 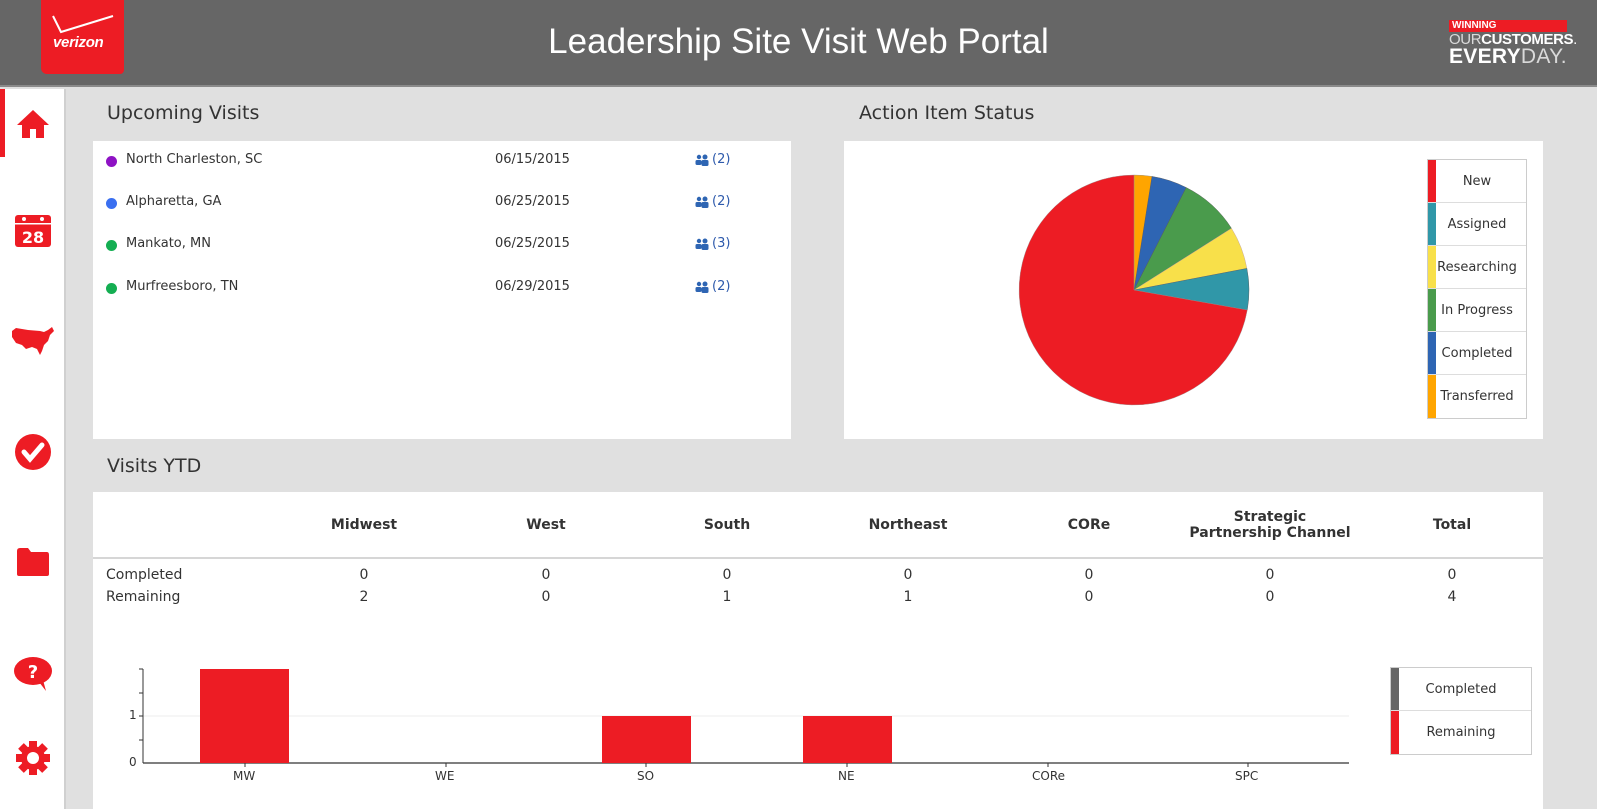 What do you see at coordinates (244, 776) in the screenshot?
I see `x-tick-label: MW` at bounding box center [244, 776].